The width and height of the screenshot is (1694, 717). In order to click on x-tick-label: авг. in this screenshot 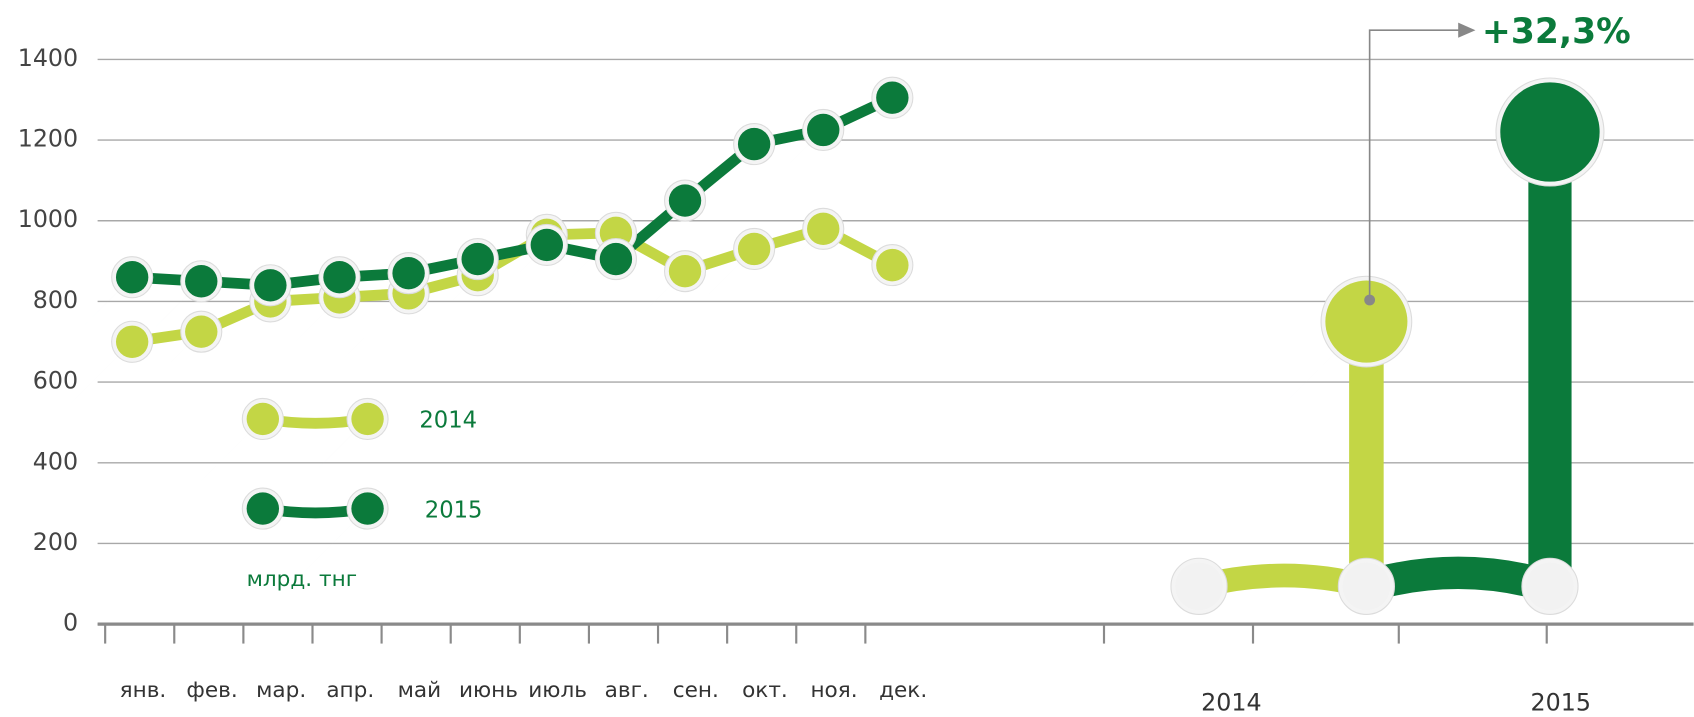, I will do `click(627, 690)`.